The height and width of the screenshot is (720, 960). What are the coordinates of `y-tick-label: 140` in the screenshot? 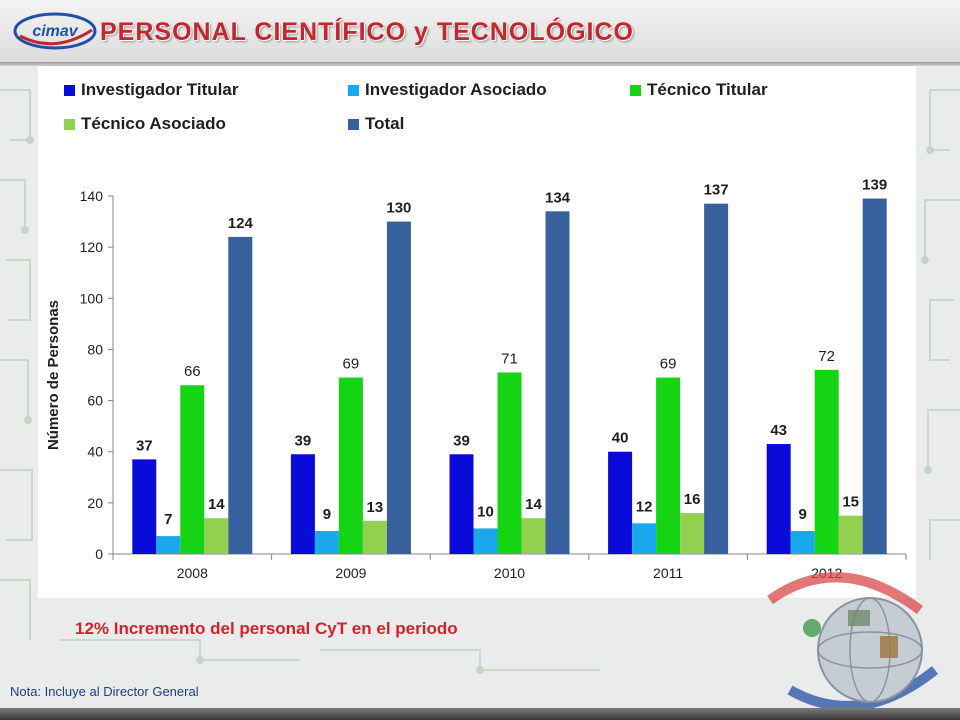 It's located at (92, 196).